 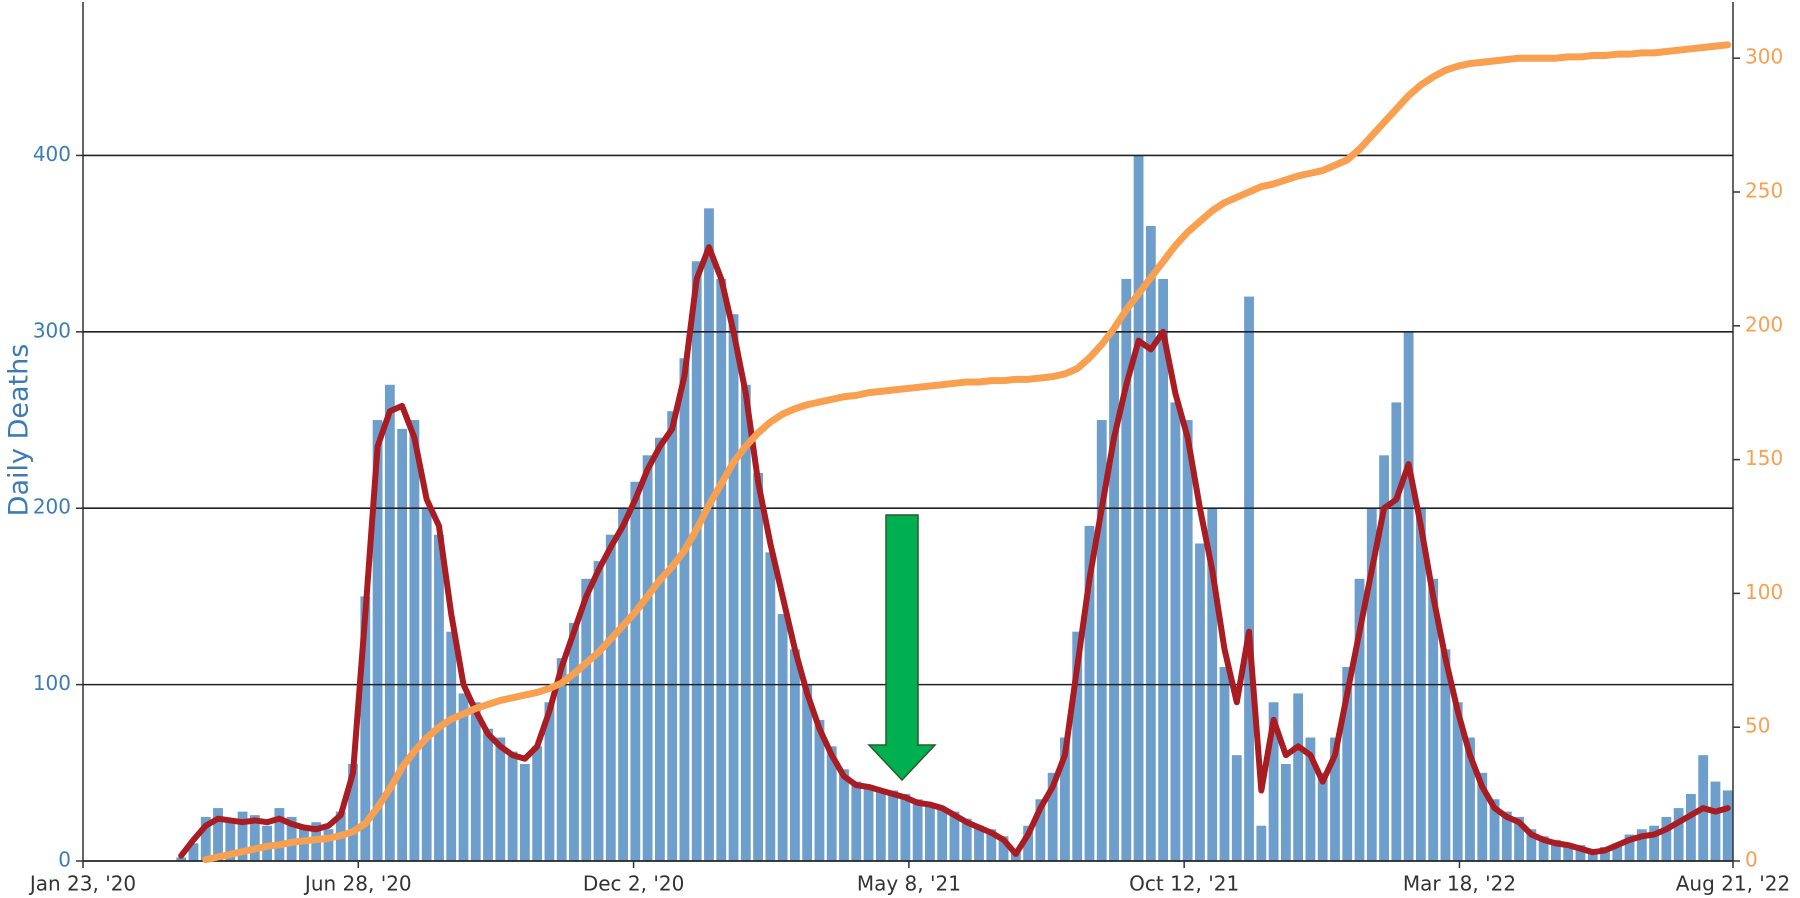 I want to click on y-tick-label: 300, so click(x=52, y=330).